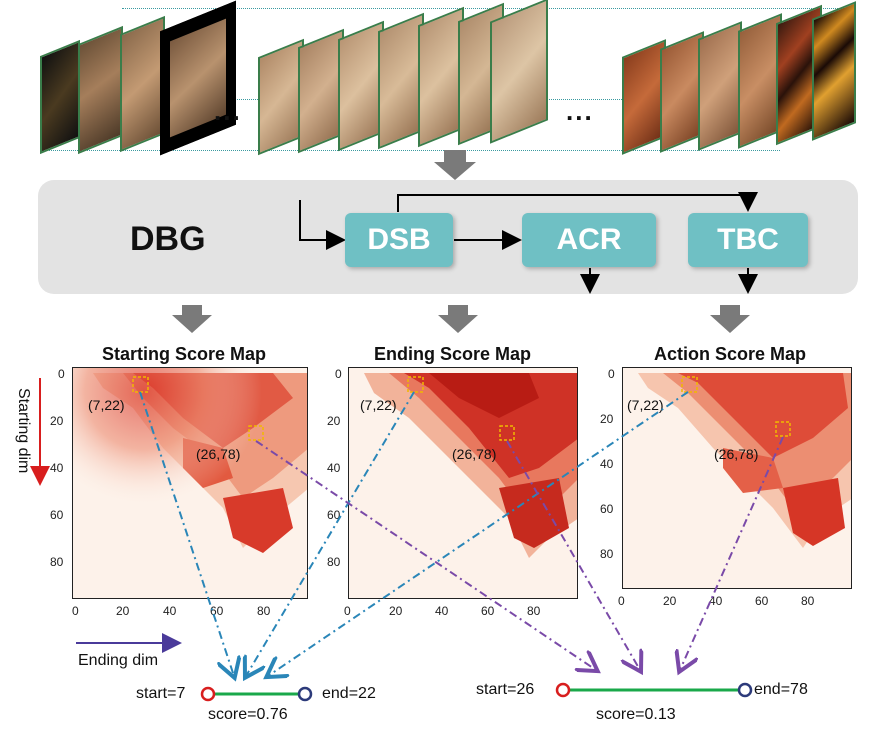 The width and height of the screenshot is (871, 732). I want to click on dsb-module: DSB, so click(399, 240).